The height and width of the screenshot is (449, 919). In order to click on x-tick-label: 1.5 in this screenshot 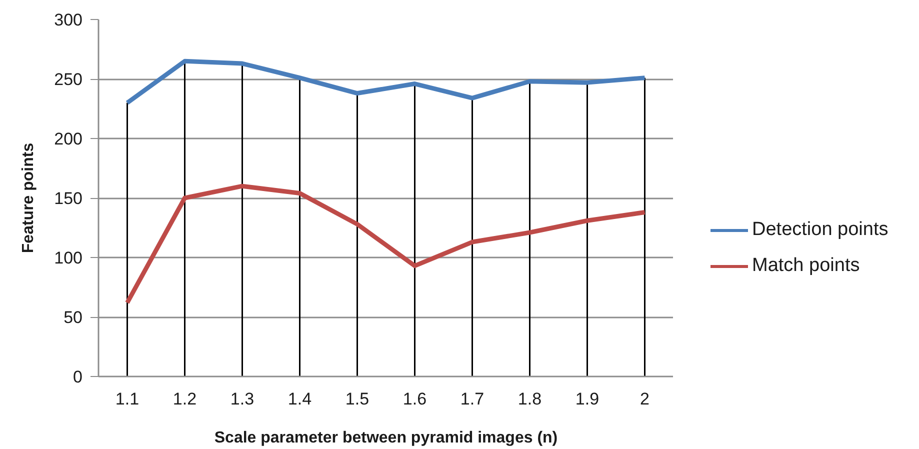, I will do `click(357, 399)`.